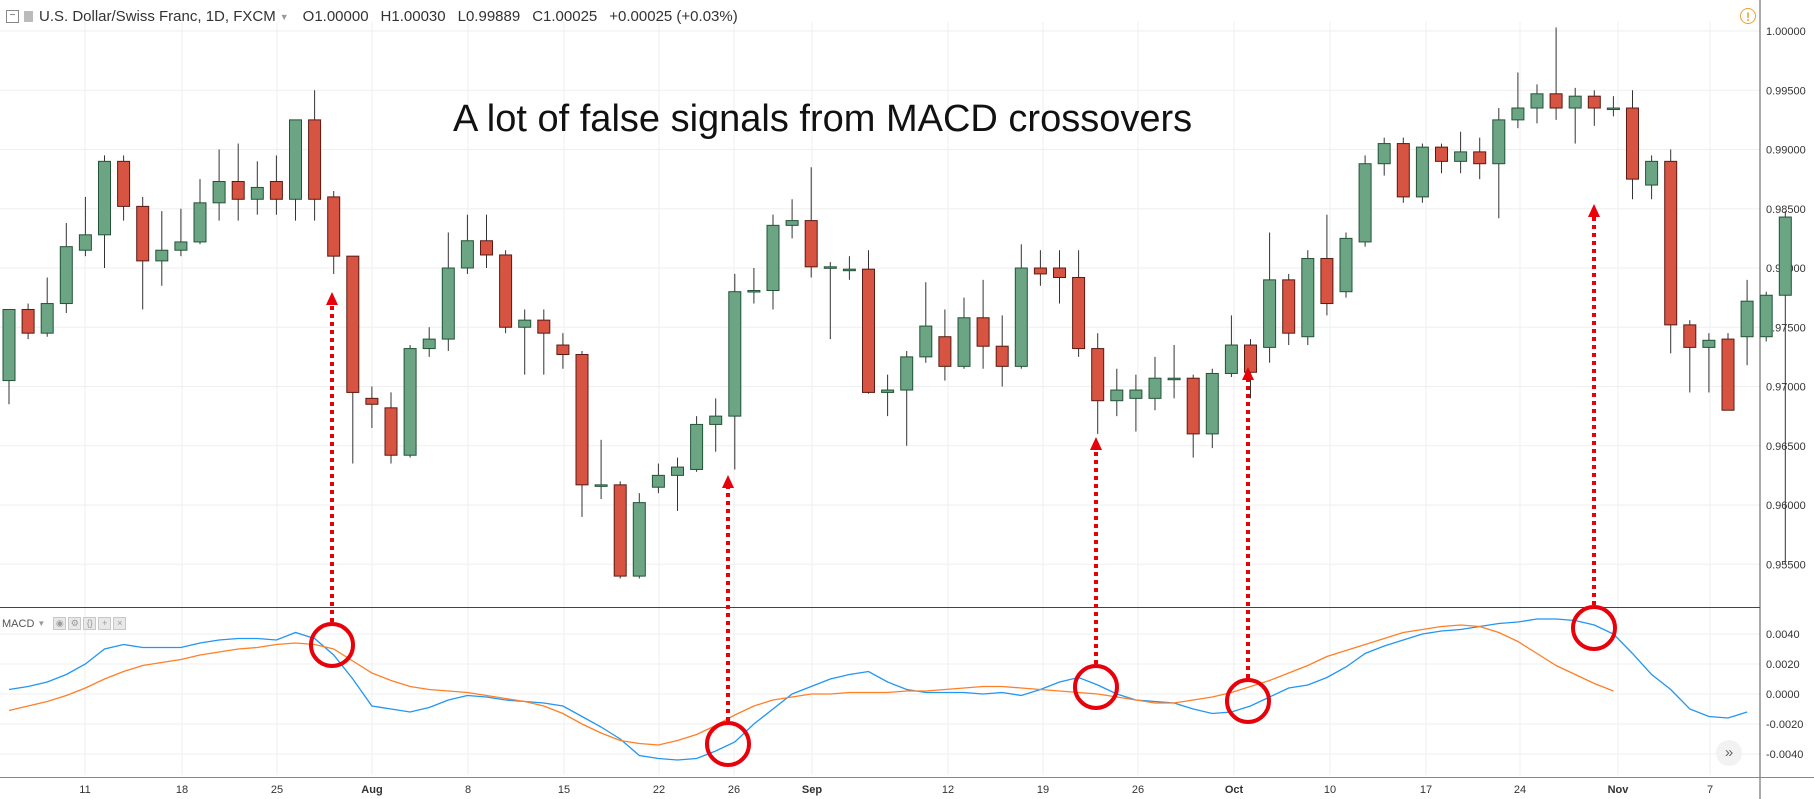 The height and width of the screenshot is (799, 1814). Describe the element at coordinates (182, 790) in the screenshot. I see `x-tick-label: 18` at that location.